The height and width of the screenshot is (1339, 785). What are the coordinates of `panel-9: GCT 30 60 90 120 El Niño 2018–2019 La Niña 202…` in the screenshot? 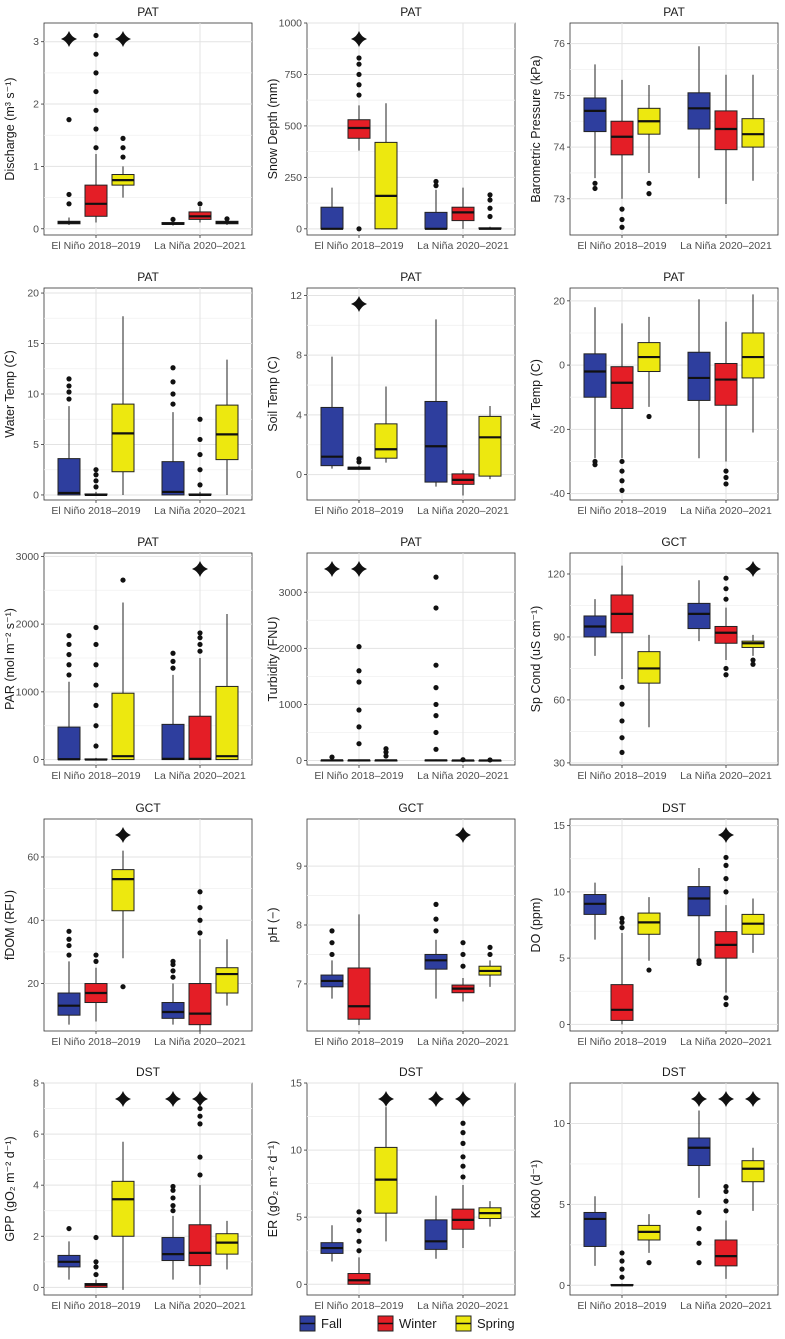 It's located at (654, 658).